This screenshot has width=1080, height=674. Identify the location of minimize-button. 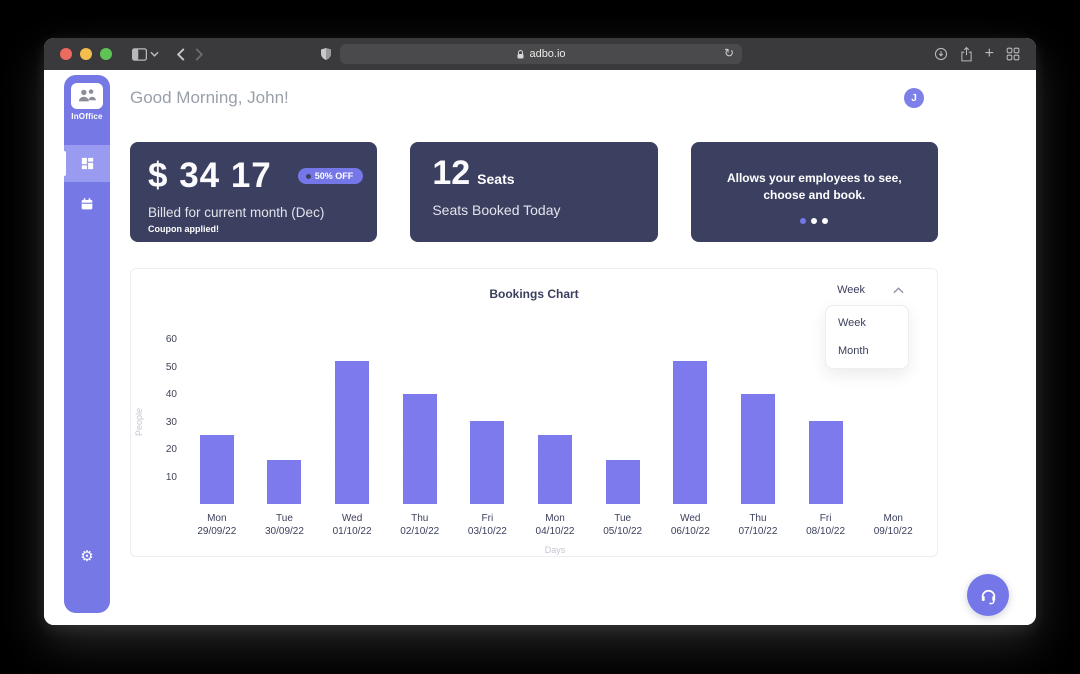
(86, 54).